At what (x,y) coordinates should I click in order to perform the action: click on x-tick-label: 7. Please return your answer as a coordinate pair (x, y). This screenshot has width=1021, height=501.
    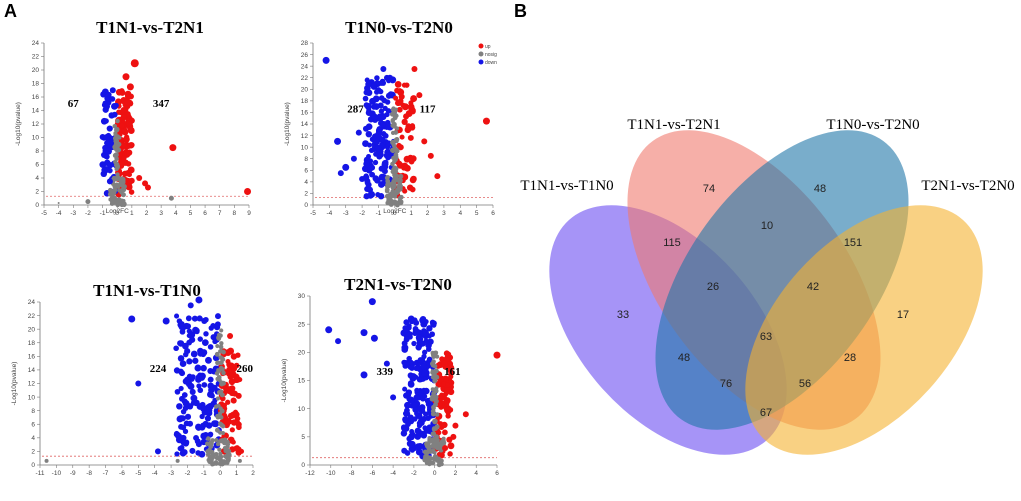
    Looking at the image, I should click on (220, 213).